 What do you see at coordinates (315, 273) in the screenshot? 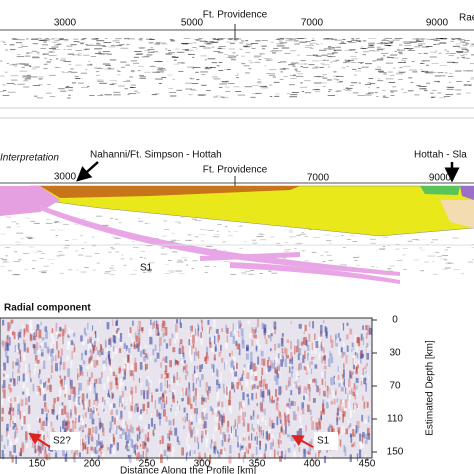
I see `reflector-s1` at bounding box center [315, 273].